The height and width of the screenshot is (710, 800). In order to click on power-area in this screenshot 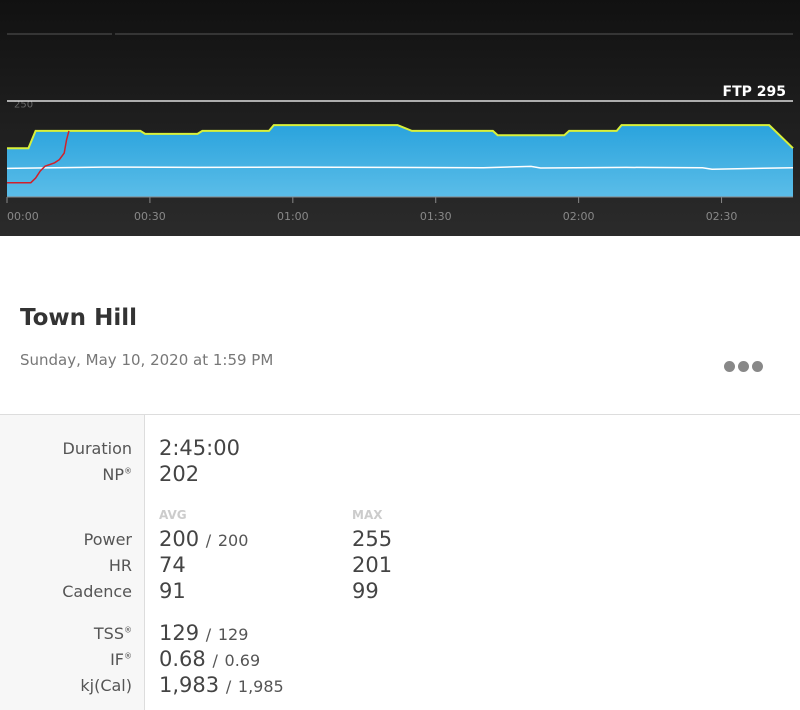, I will do `click(400, 161)`.